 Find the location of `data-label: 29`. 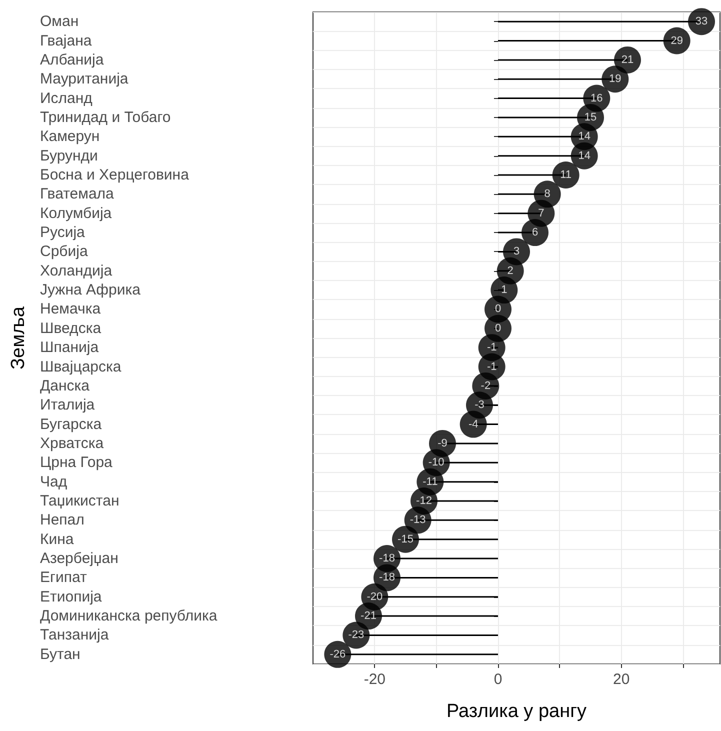

data-label: 29 is located at coordinates (676, 40).